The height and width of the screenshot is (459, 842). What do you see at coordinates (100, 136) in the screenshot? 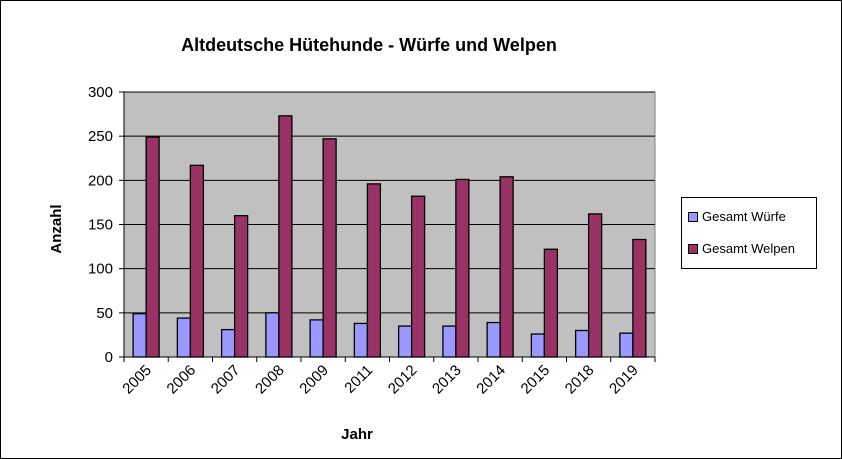
I see `y-tick-label: 250` at bounding box center [100, 136].